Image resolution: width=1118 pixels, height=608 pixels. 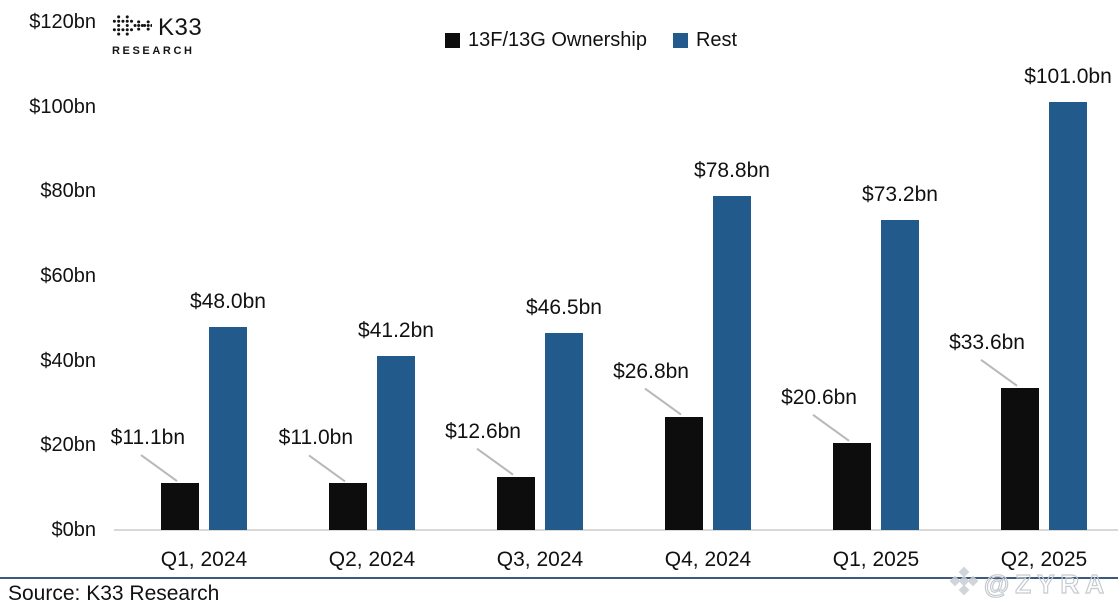 I want to click on x-axis-tick-label-q2-2024: Q2, 2024, so click(x=372, y=559).